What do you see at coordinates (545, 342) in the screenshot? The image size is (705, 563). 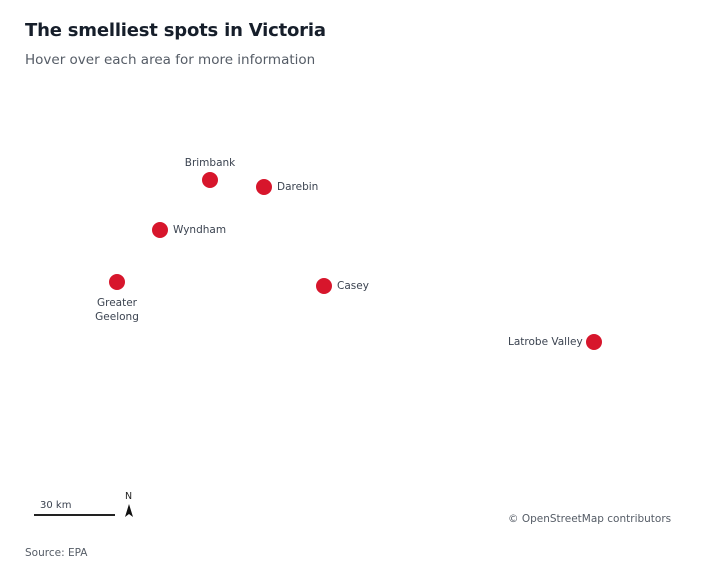 I see `label-latrobe-valley: Latrobe Valley` at bounding box center [545, 342].